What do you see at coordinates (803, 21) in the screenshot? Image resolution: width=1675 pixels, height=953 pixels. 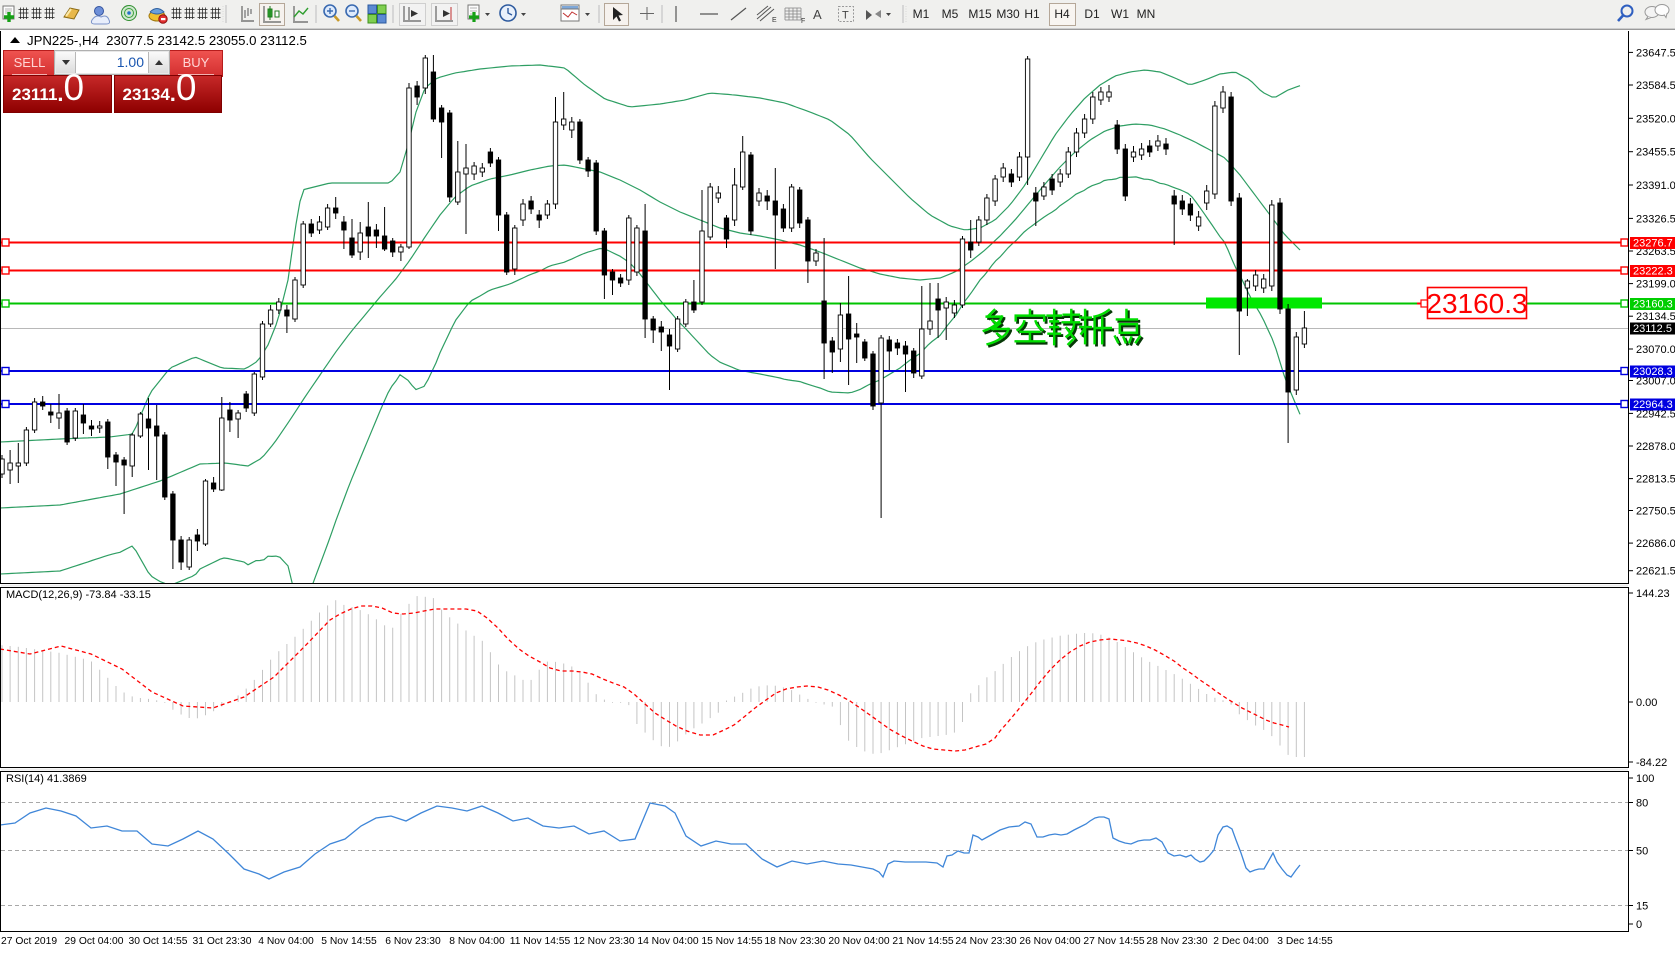 I see `svg-text: F` at bounding box center [803, 21].